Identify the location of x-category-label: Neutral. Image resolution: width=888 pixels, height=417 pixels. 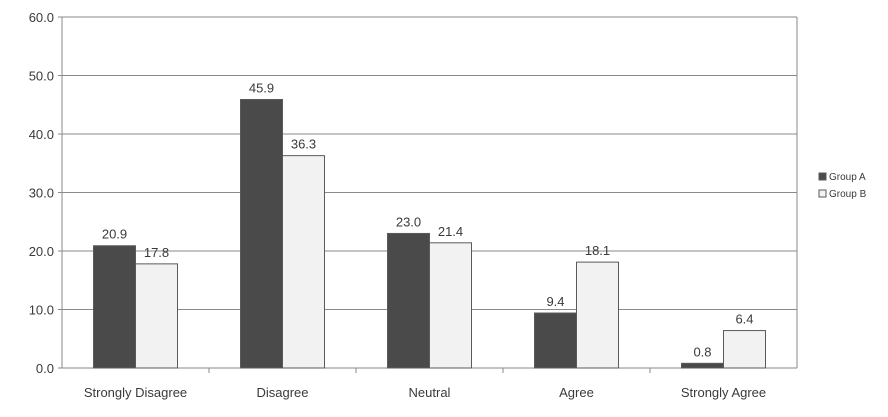
(430, 392).